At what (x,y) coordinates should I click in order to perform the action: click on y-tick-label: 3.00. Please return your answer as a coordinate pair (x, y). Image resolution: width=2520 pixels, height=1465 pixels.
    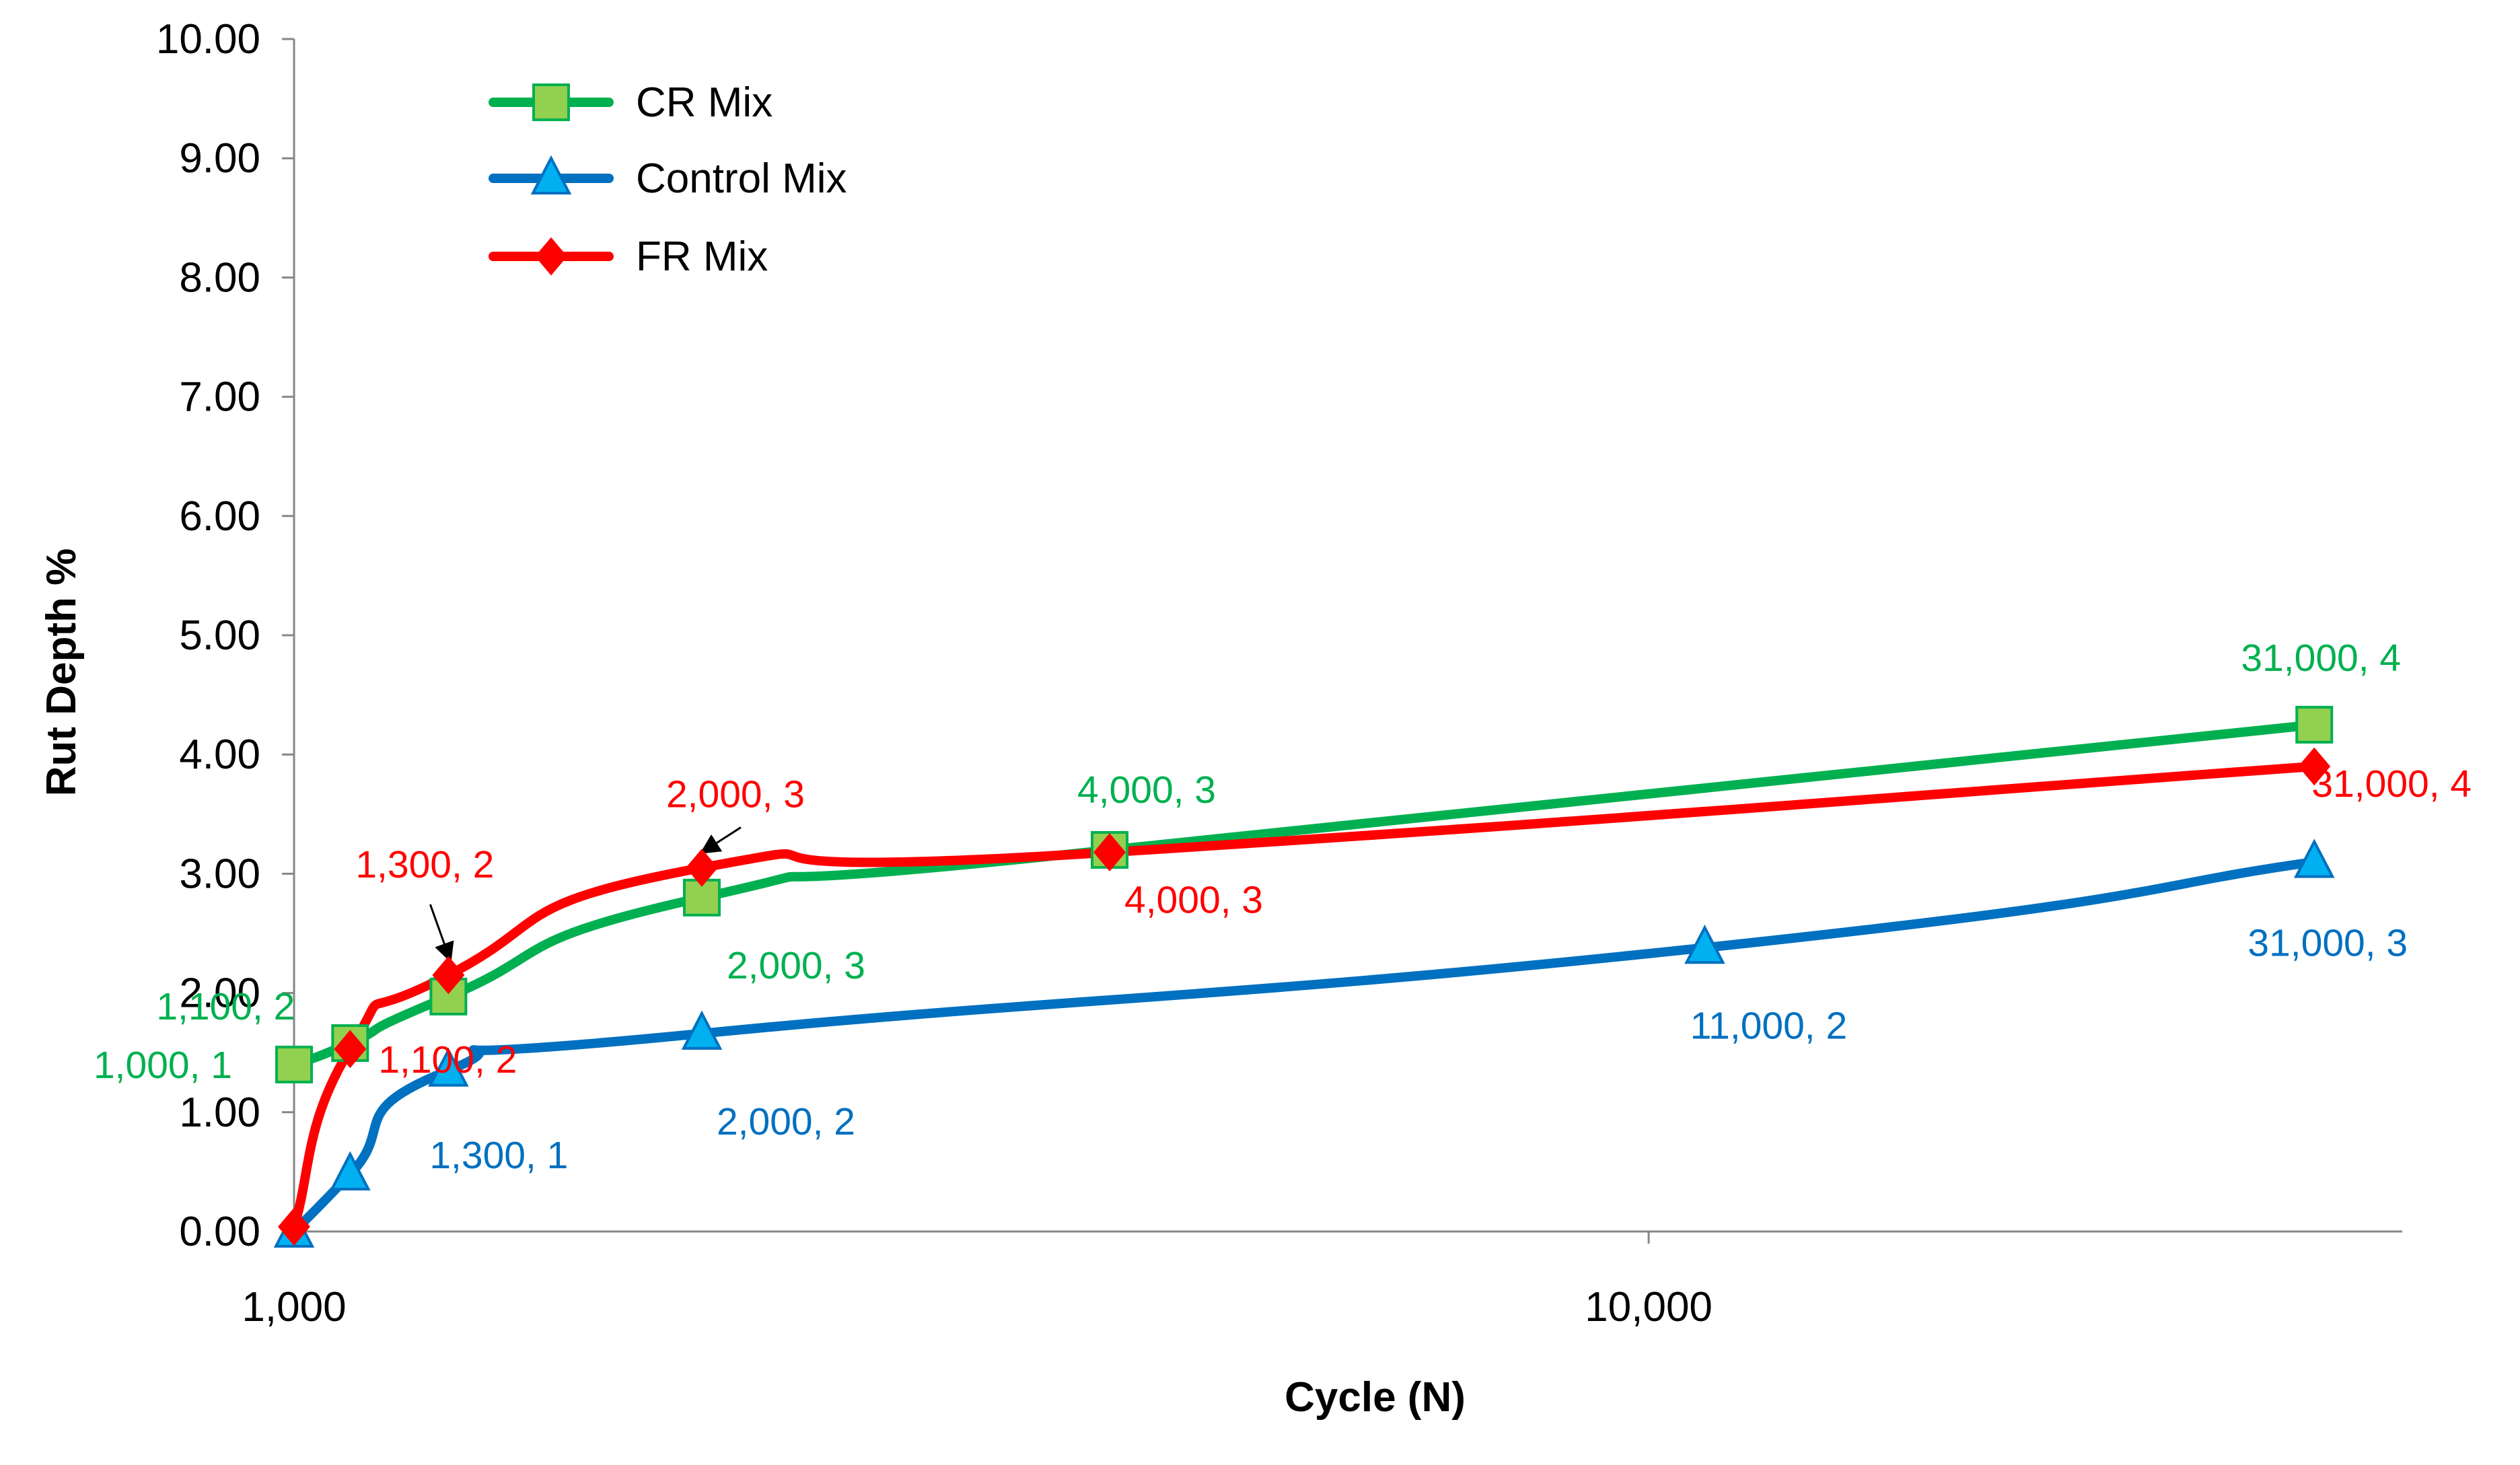
    Looking at the image, I should click on (219, 874).